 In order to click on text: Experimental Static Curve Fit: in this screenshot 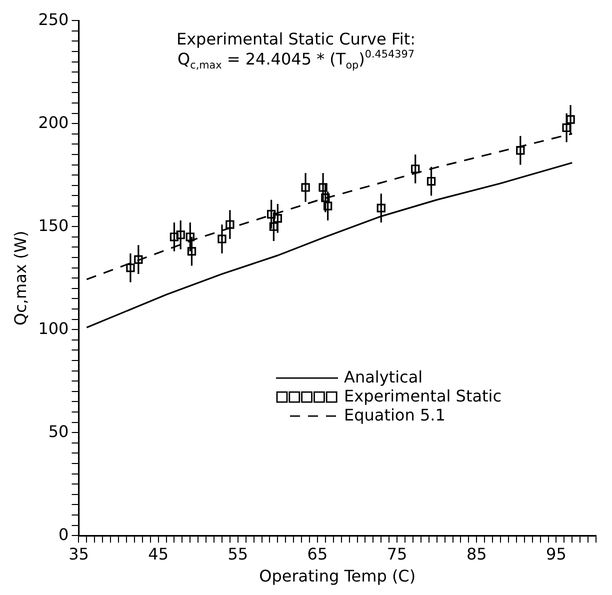, I will do `click(296, 39)`.